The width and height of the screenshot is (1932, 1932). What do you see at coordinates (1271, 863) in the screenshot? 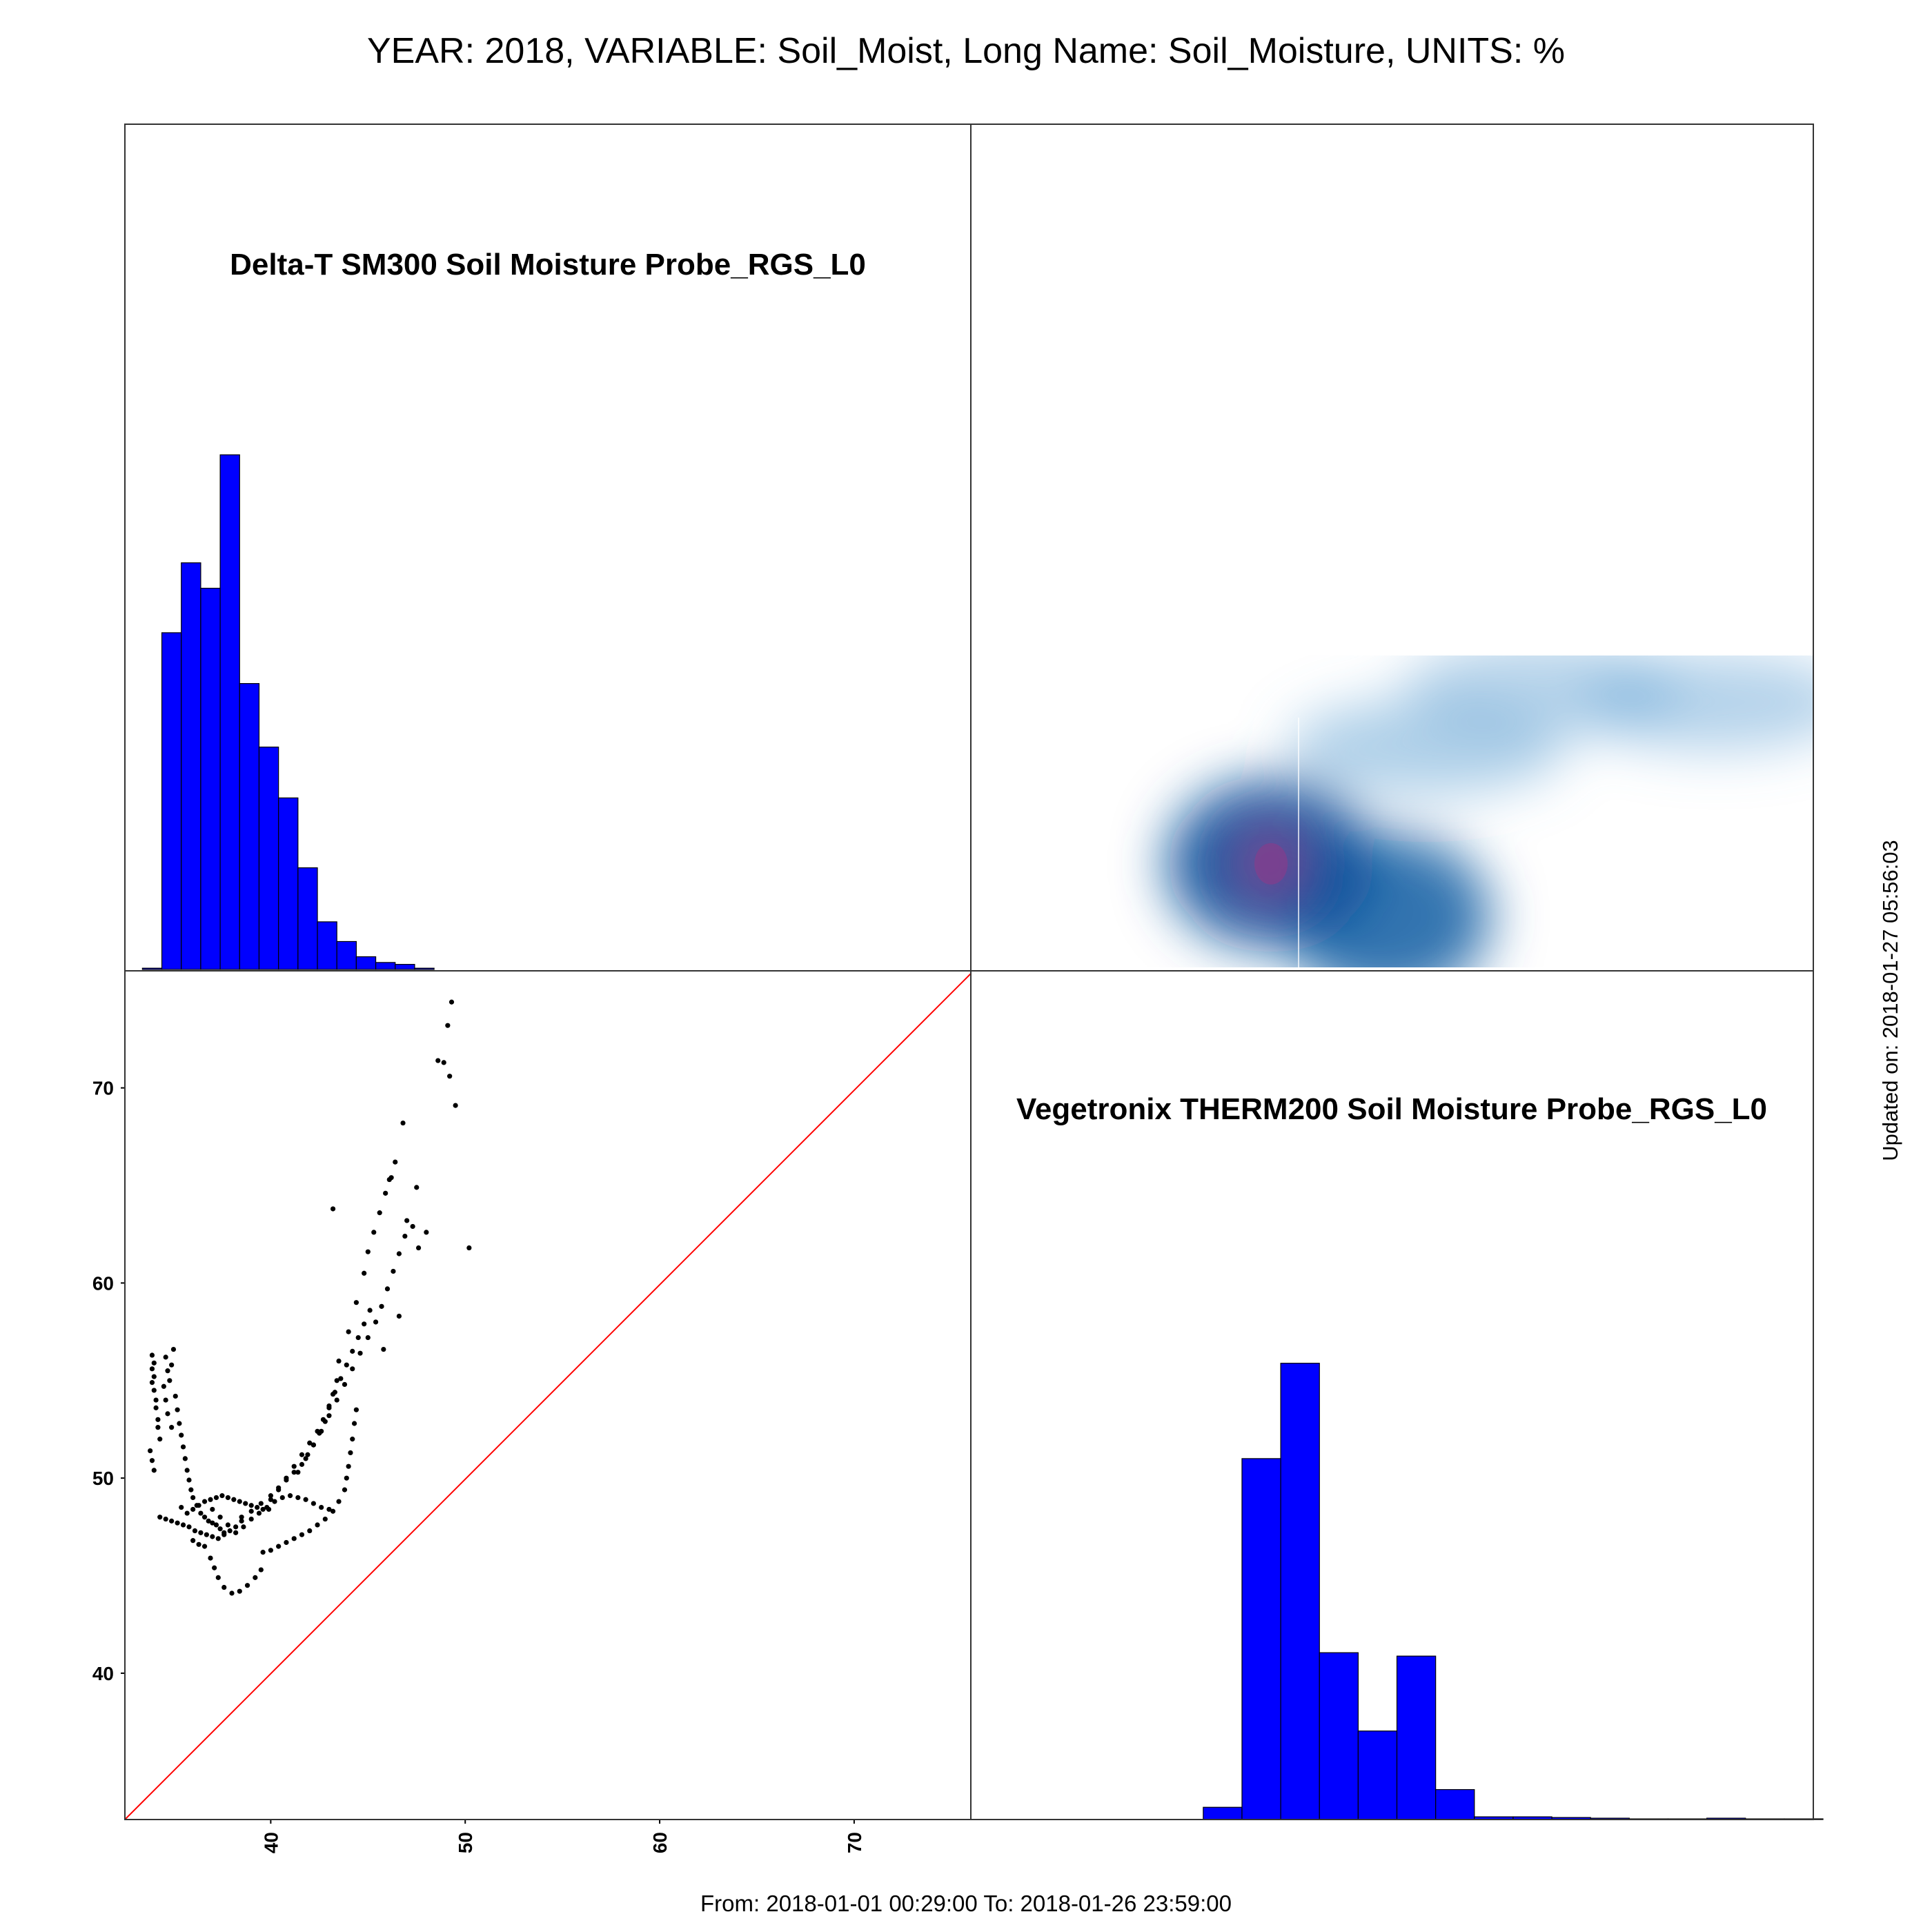
I see `density-peak-core` at bounding box center [1271, 863].